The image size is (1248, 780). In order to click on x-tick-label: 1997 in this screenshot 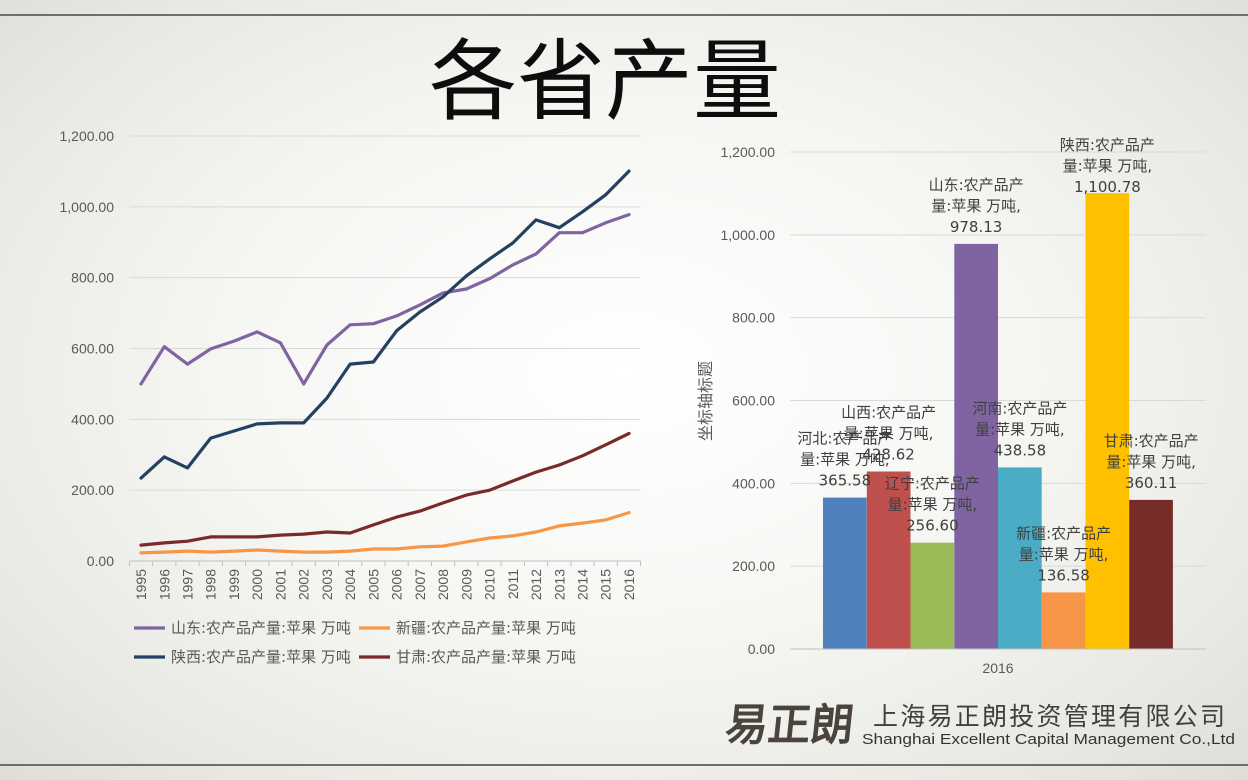, I will do `click(188, 584)`.